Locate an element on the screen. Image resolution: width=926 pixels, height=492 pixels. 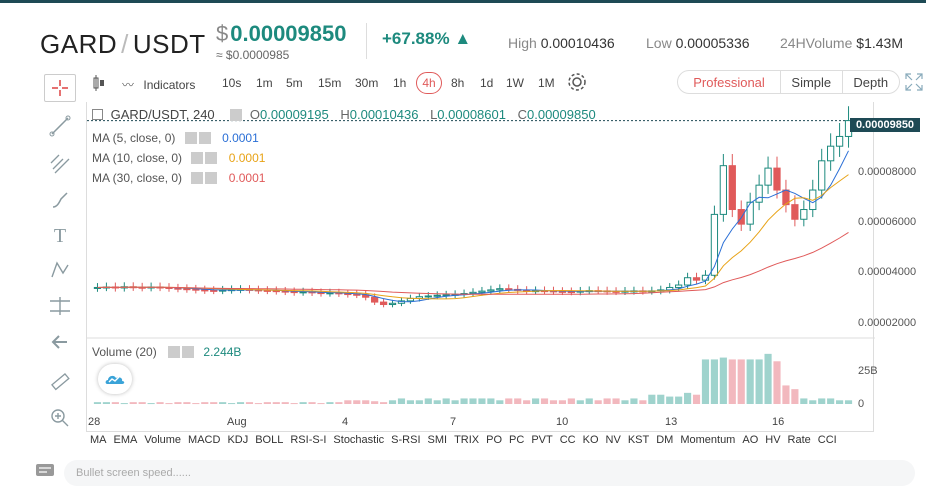
tf-4h: 4h is located at coordinates (429, 83).